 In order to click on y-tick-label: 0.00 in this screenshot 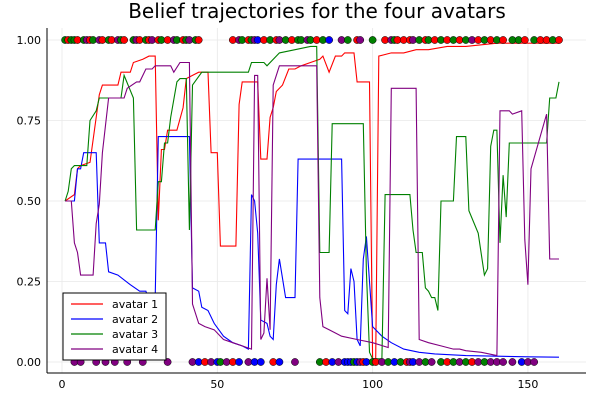, I will do `click(29, 362)`.